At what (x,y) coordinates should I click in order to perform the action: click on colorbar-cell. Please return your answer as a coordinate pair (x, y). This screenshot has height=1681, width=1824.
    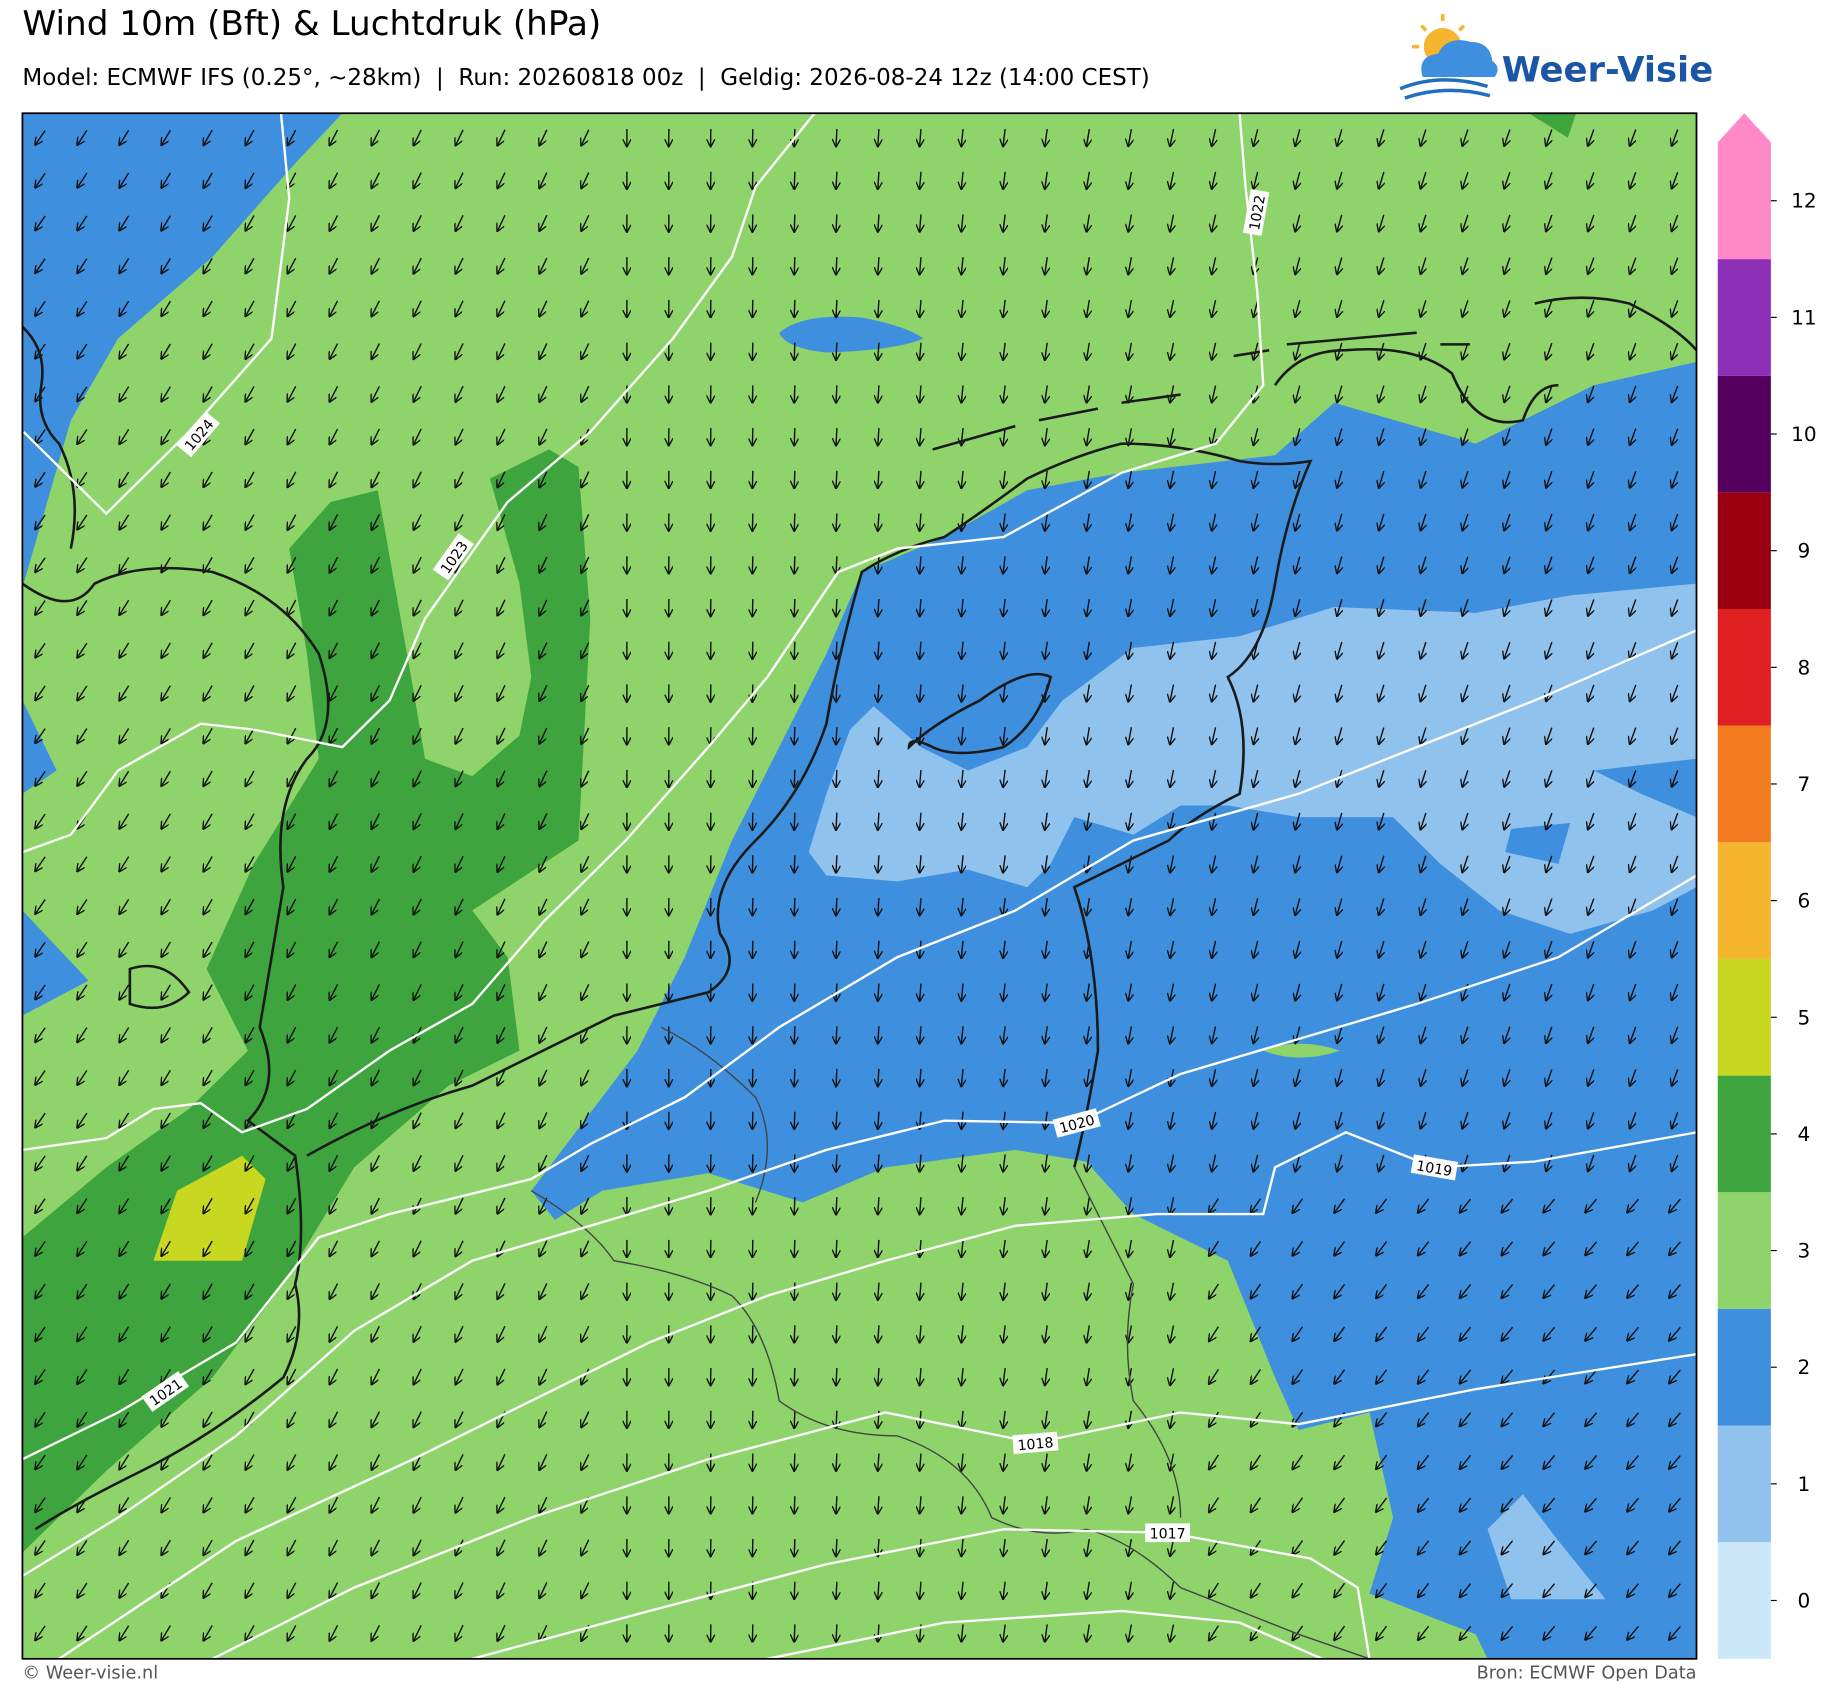
    Looking at the image, I should click on (1744, 317).